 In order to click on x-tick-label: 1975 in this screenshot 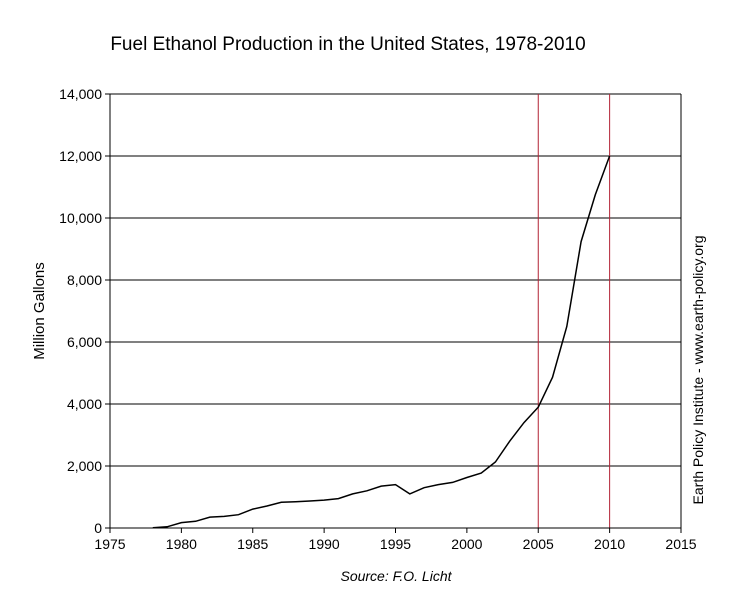, I will do `click(109, 544)`.